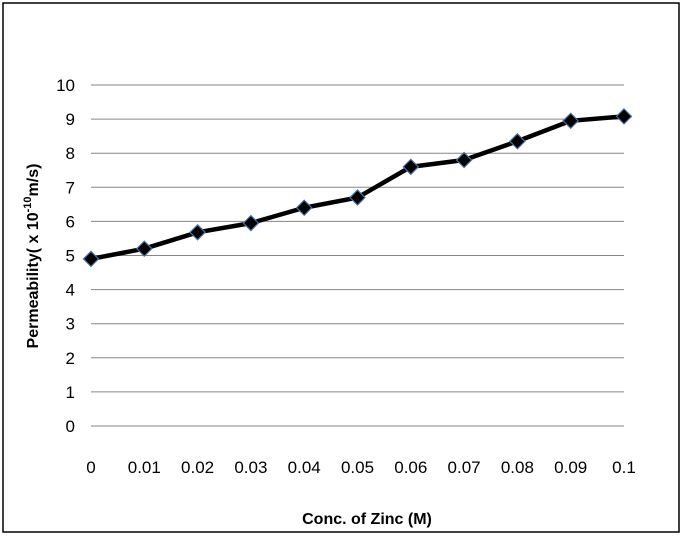  I want to click on x-tick-0.01: 0.01, so click(144, 467).